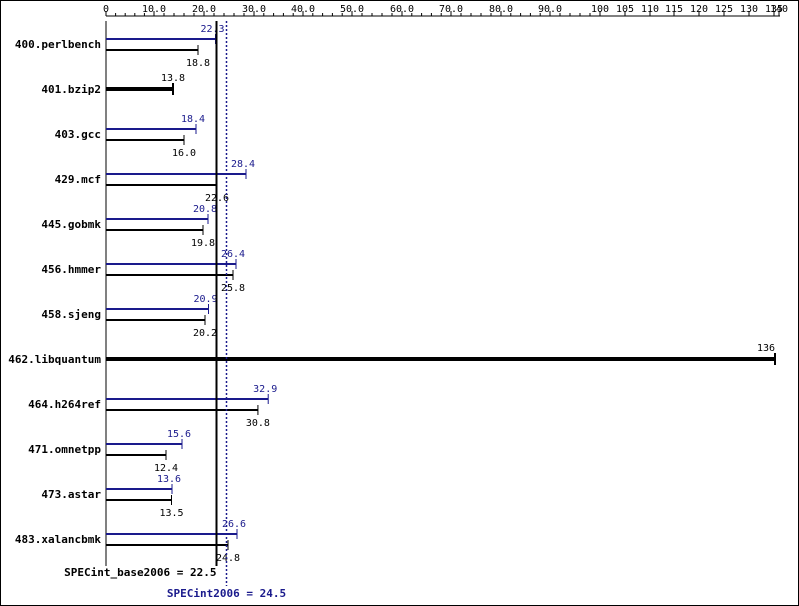 The width and height of the screenshot is (799, 606). Describe the element at coordinates (212, 29) in the screenshot. I see `peak-value-label: 22.3` at that location.